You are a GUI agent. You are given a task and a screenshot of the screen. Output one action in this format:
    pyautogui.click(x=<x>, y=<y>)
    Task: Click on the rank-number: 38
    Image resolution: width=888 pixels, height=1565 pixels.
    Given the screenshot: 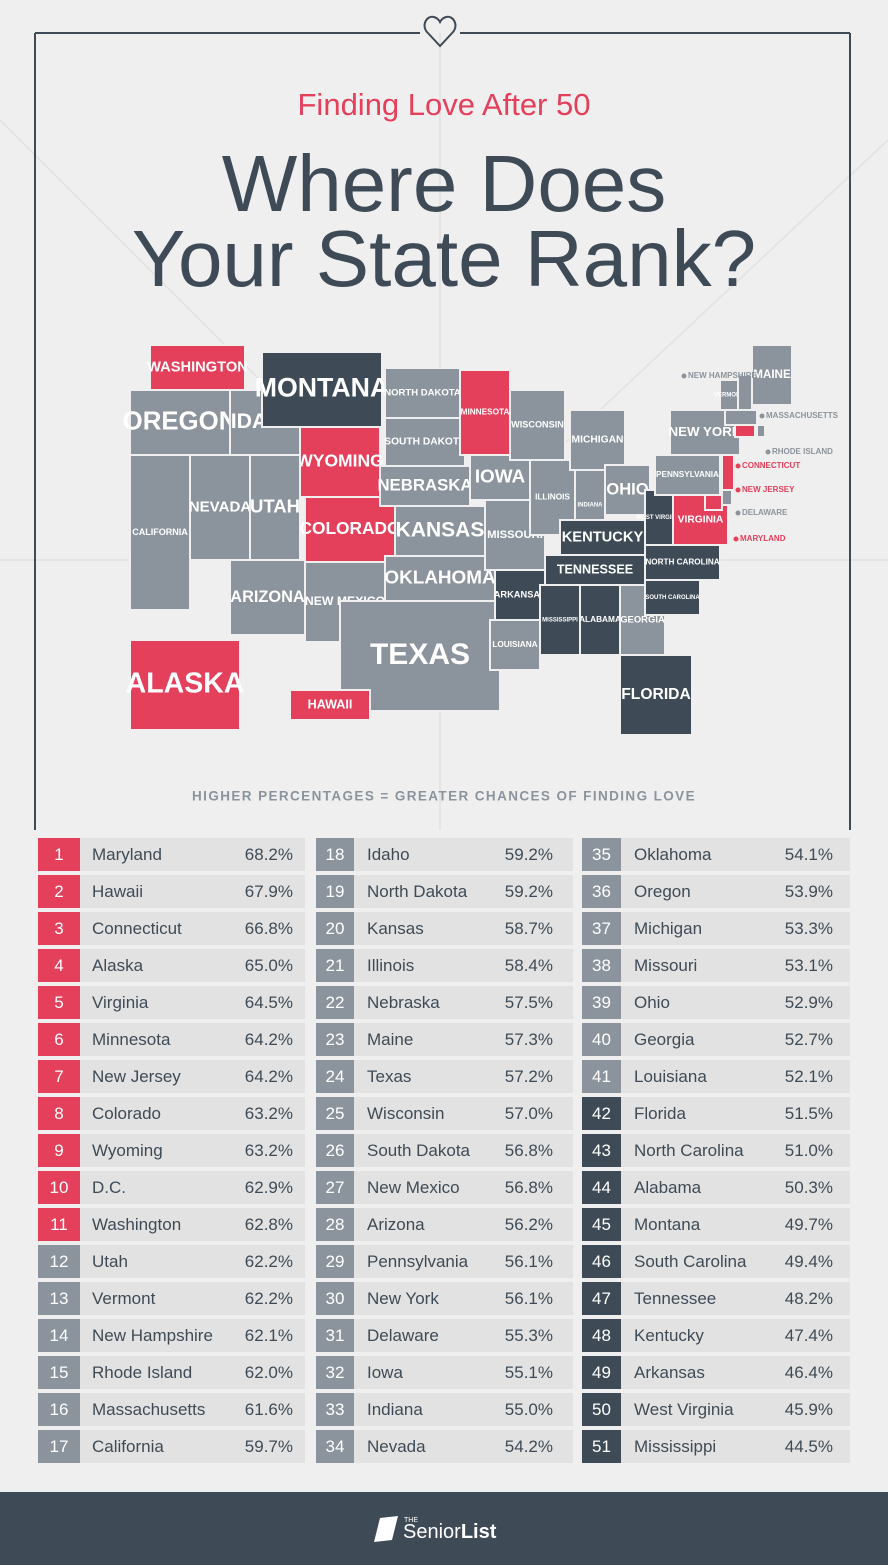 What is the action you would take?
    pyautogui.click(x=601, y=965)
    